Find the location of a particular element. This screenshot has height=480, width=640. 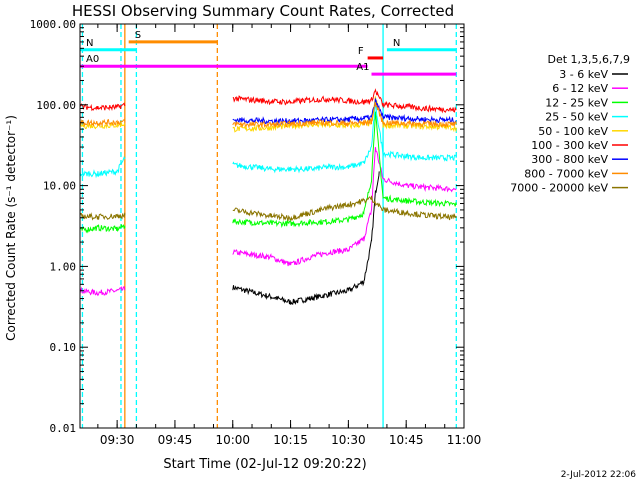

legend-label-7: 800 - 7000 keV is located at coordinates (566, 173).